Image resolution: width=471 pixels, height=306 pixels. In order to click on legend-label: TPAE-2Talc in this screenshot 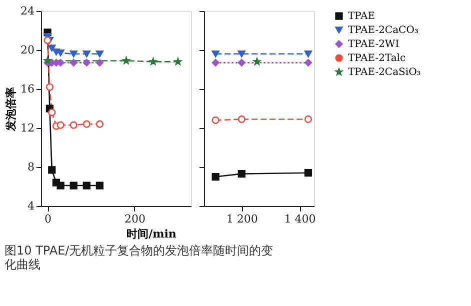, I will do `click(377, 58)`.